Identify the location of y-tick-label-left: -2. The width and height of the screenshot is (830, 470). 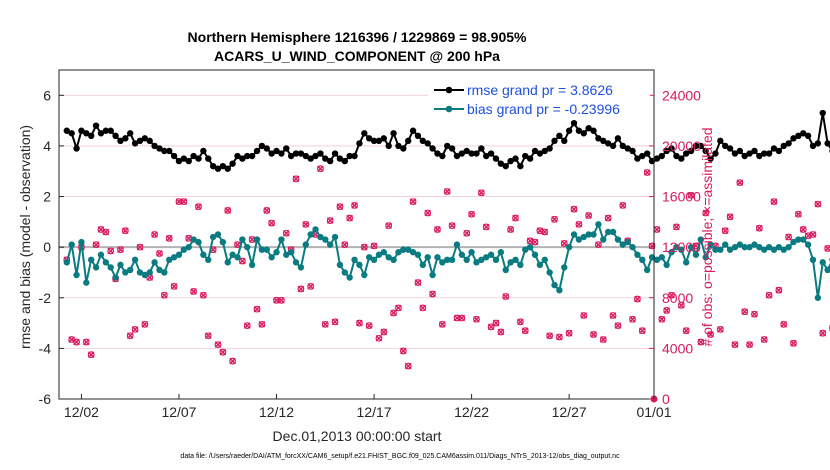
(45, 298).